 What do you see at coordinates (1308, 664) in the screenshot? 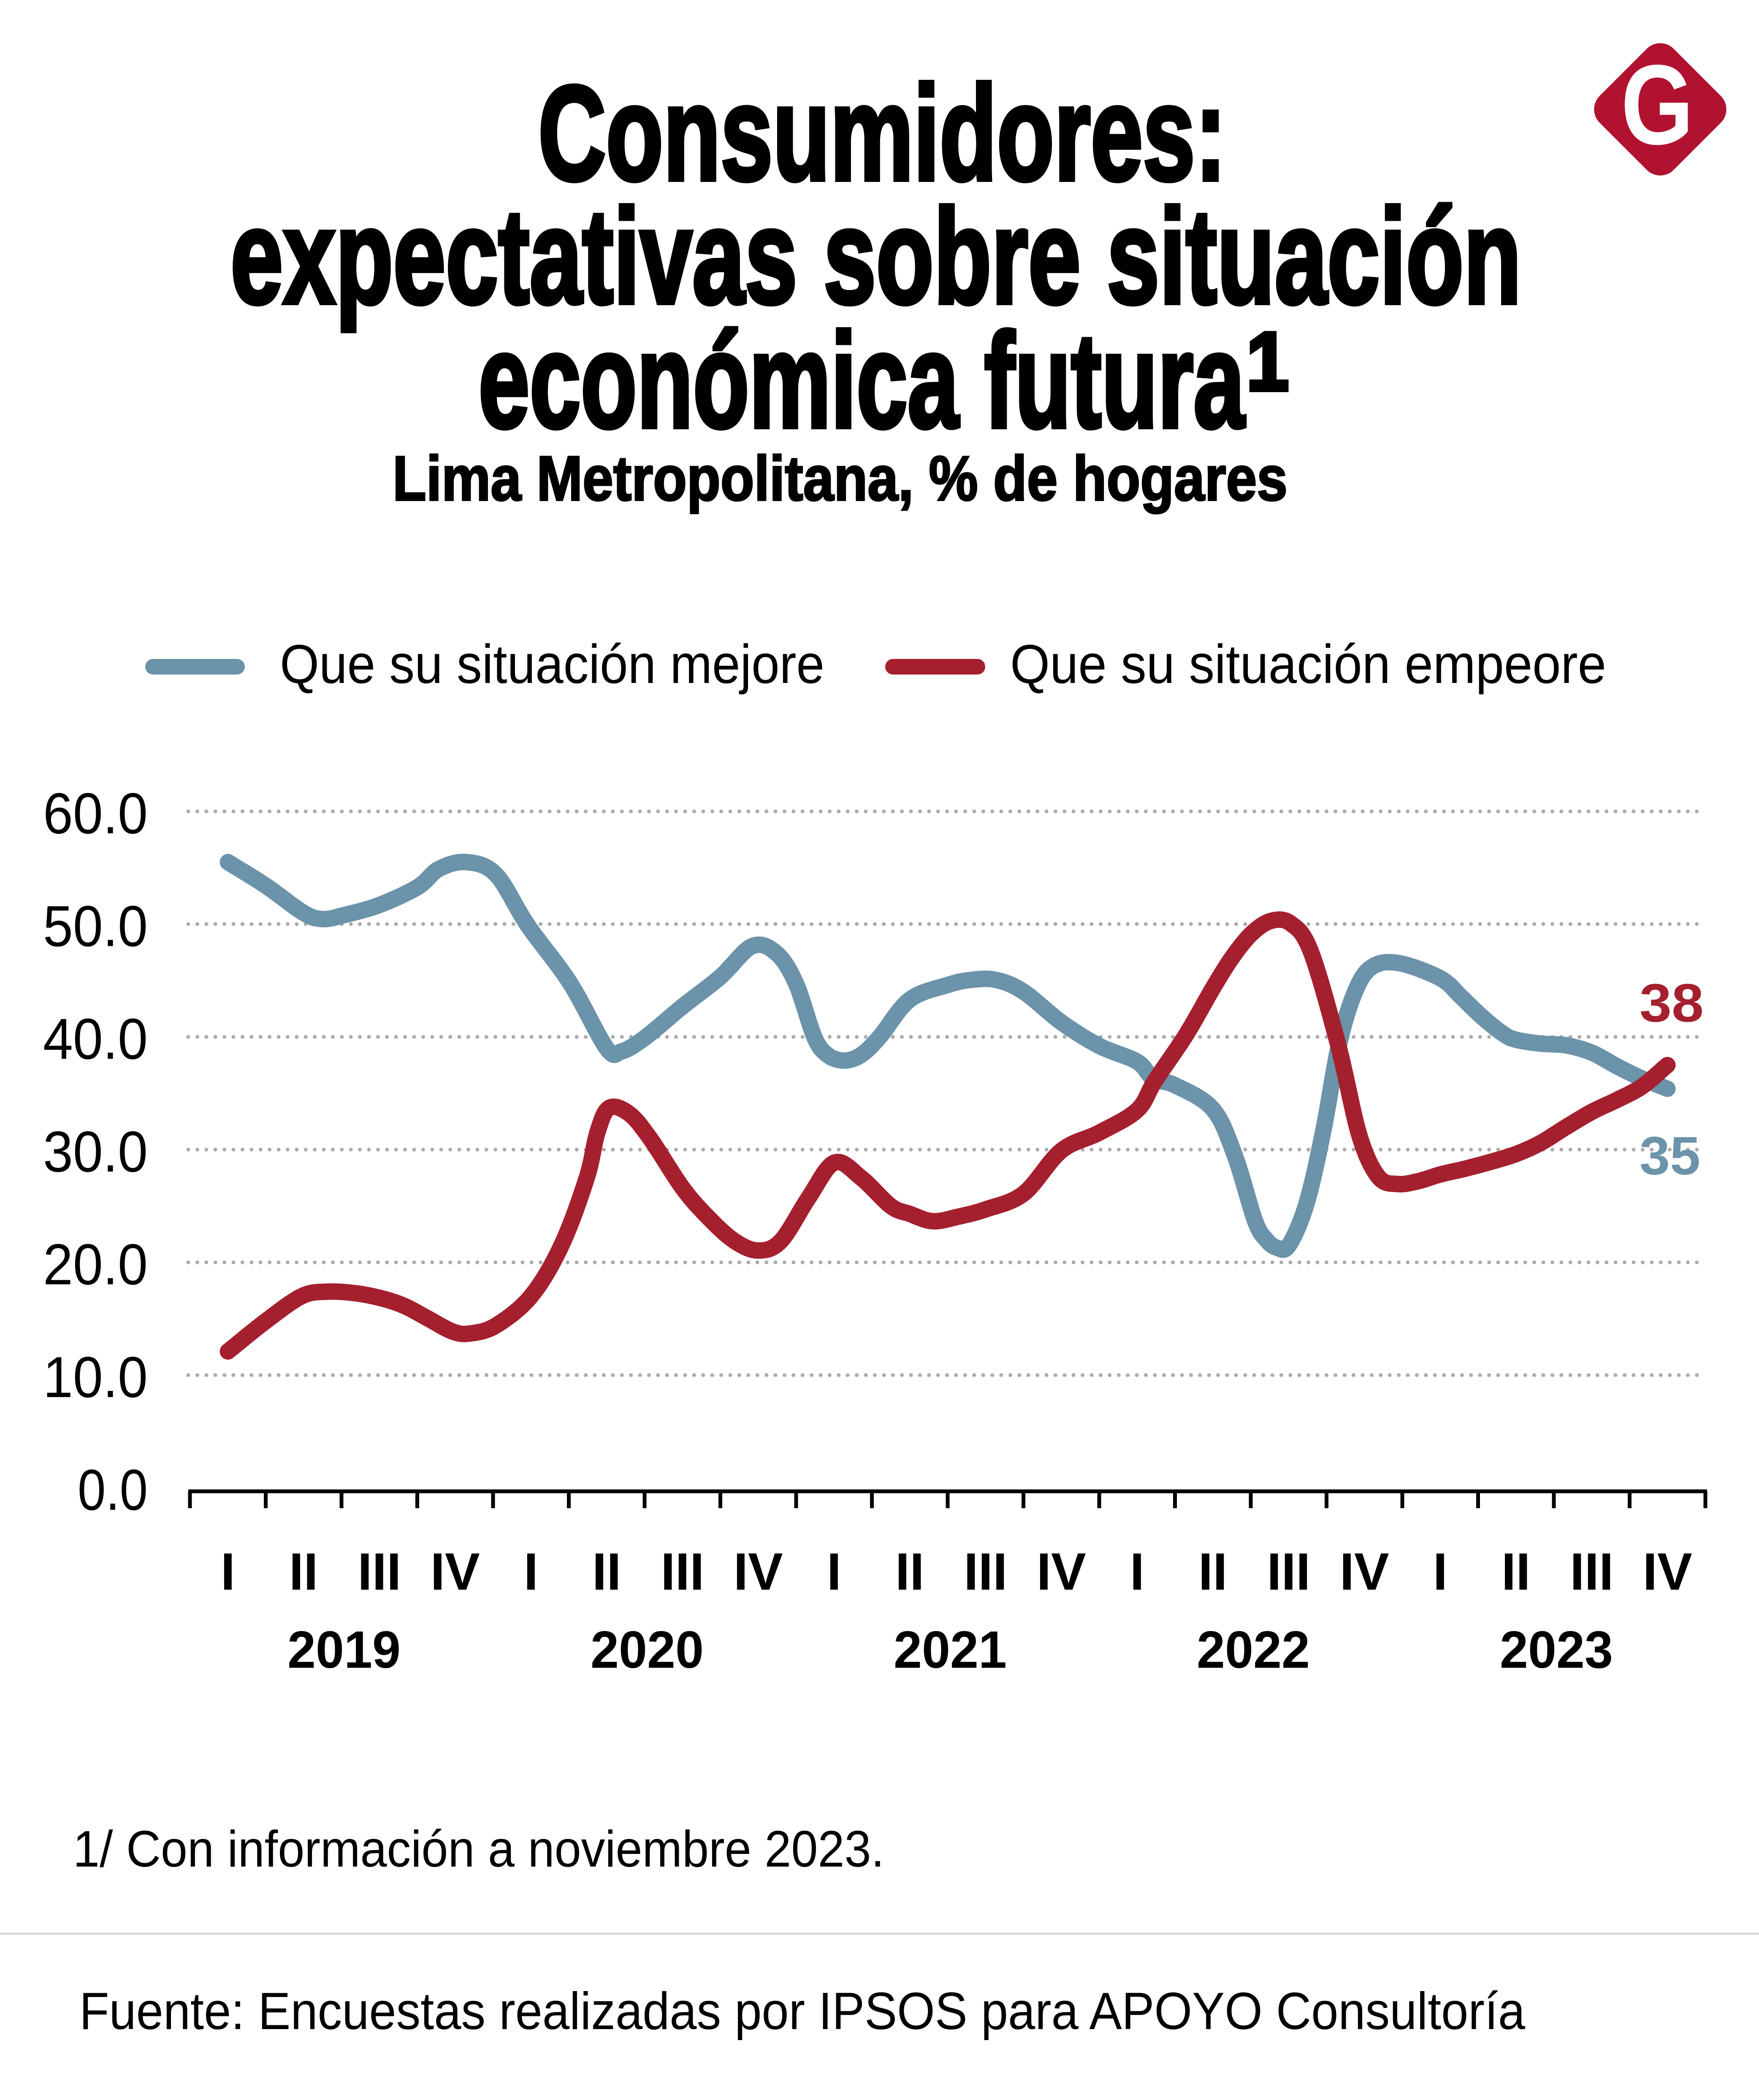
I see `svg-text: Que su situación empeore` at bounding box center [1308, 664].